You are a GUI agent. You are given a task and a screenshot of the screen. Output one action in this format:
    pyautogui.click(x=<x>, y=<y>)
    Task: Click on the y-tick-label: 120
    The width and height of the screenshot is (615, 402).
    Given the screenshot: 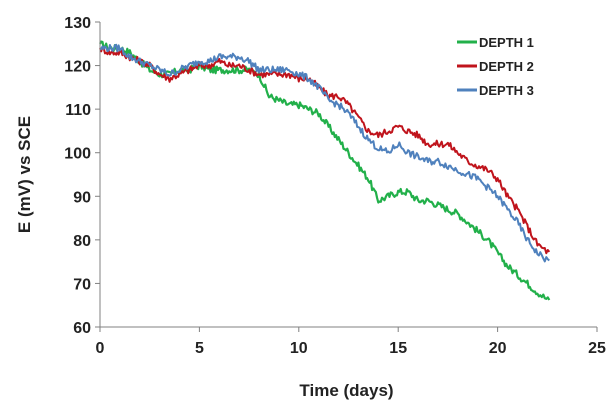 What is the action you would take?
    pyautogui.click(x=77, y=67)
    